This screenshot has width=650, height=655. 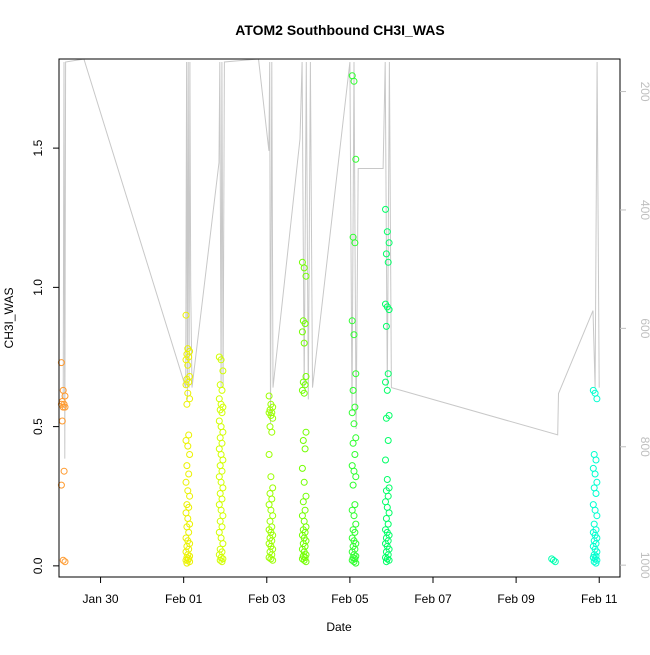 I want to click on x-axis-label: Date, so click(x=339, y=627).